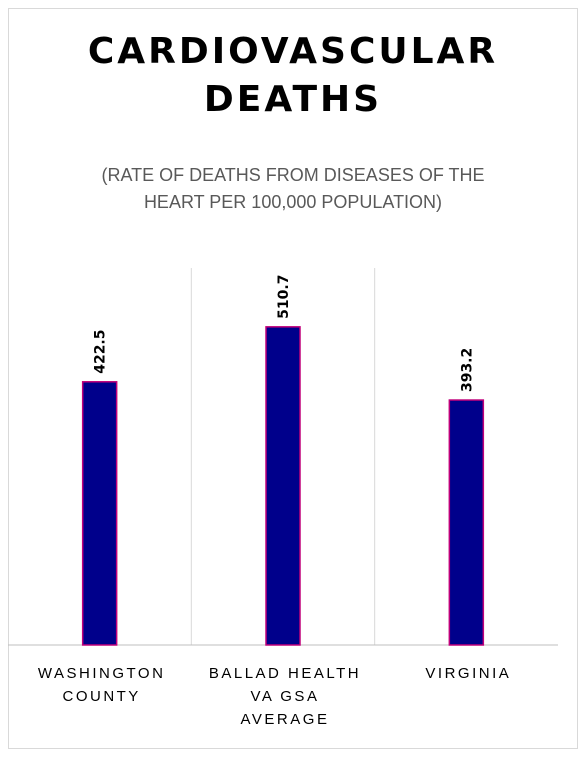 This screenshot has height=757, width=586. What do you see at coordinates (102, 685) in the screenshot?
I see `category-label-0: WASHINGTON COUNTY` at bounding box center [102, 685].